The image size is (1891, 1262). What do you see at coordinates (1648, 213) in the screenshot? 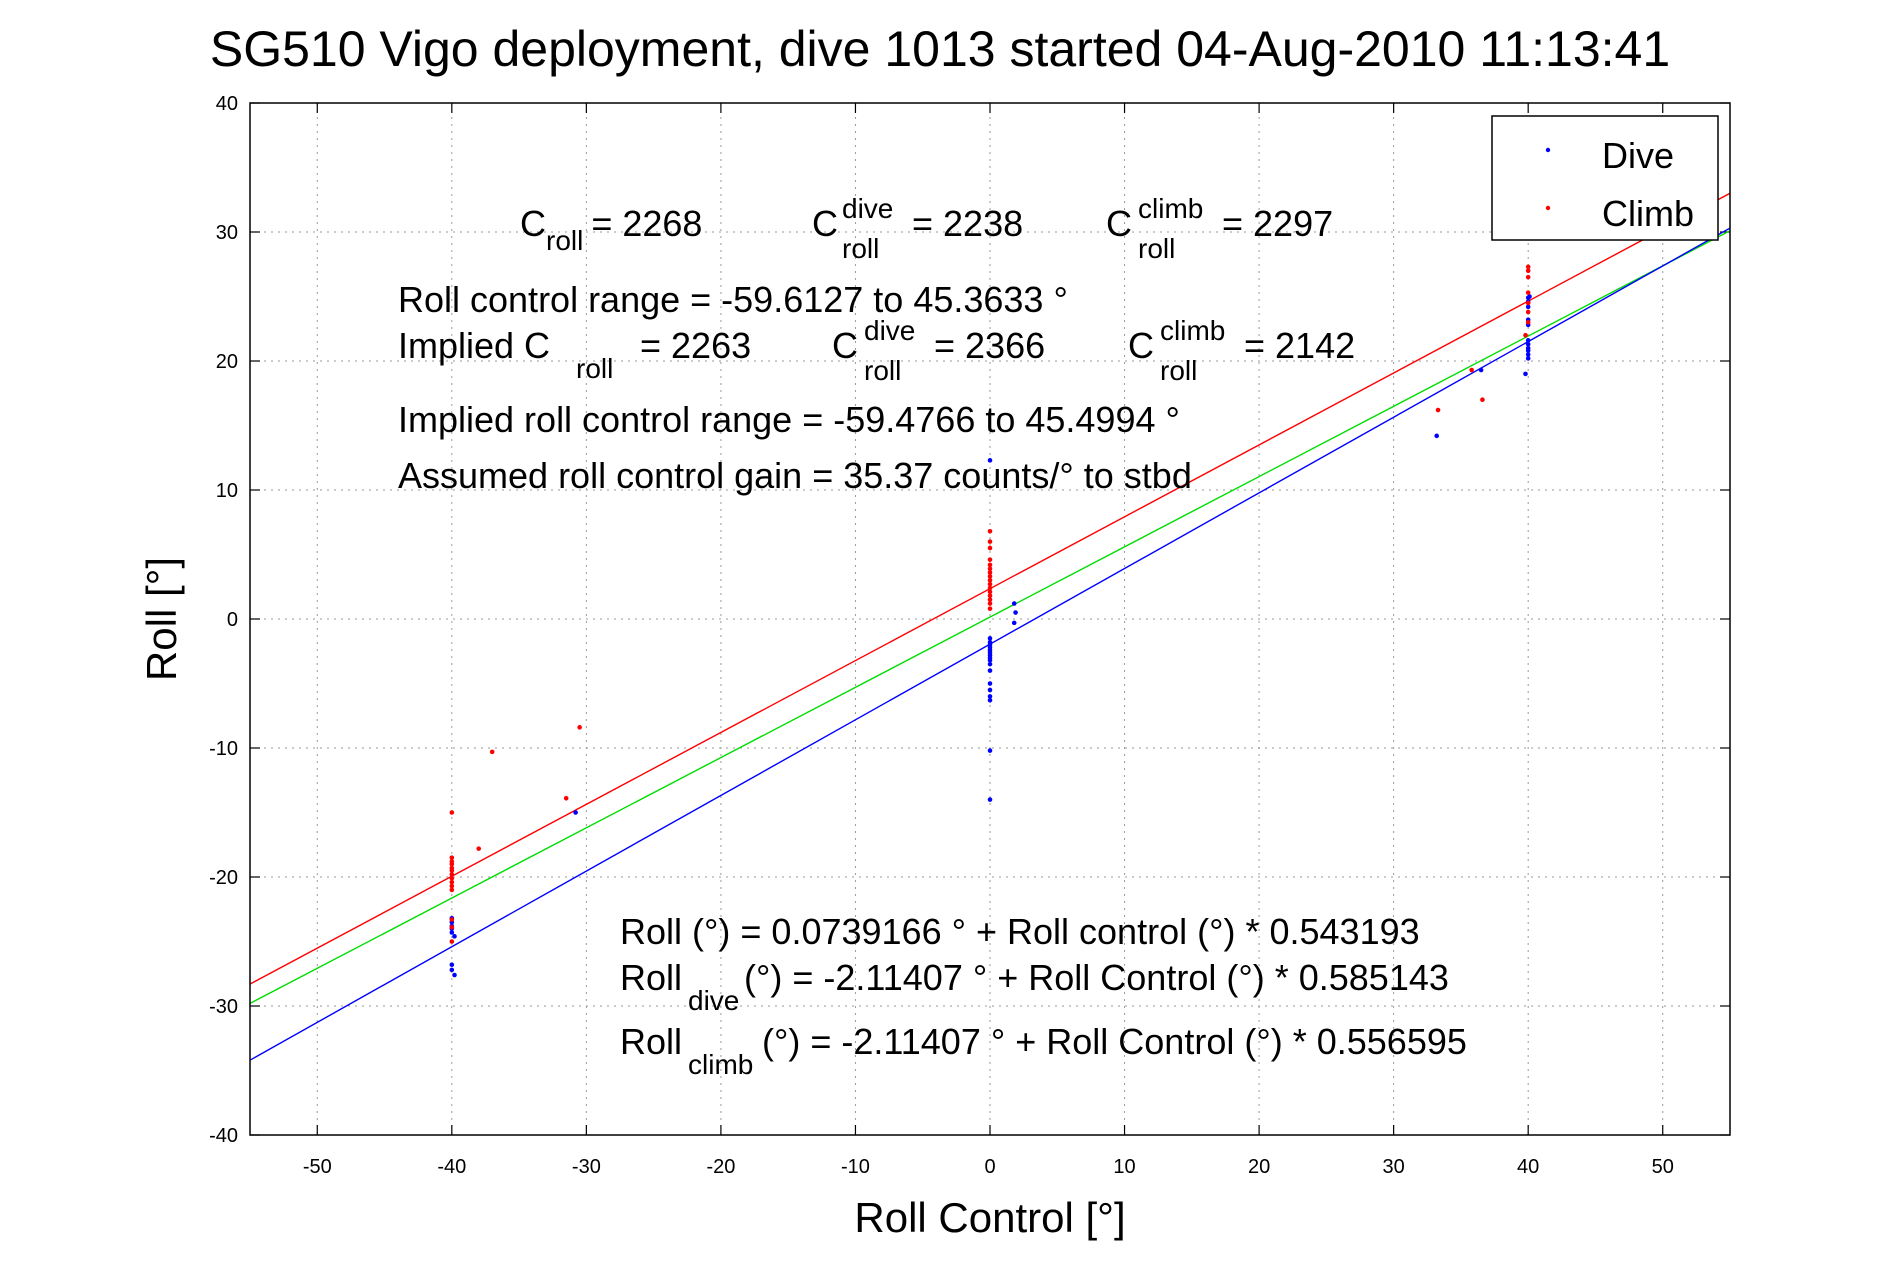
I see `legend-climb-label: Climb` at bounding box center [1648, 213].